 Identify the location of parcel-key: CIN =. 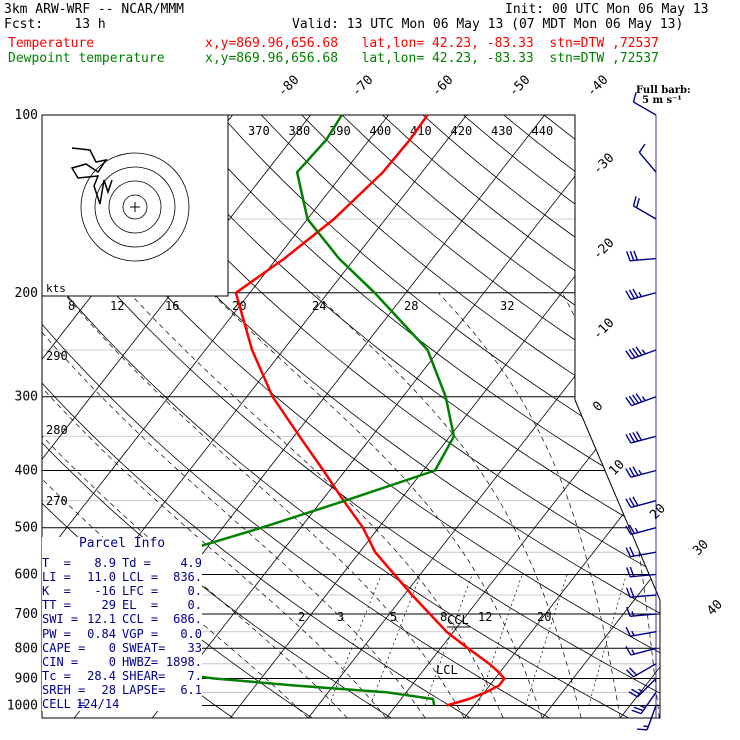
(60, 661).